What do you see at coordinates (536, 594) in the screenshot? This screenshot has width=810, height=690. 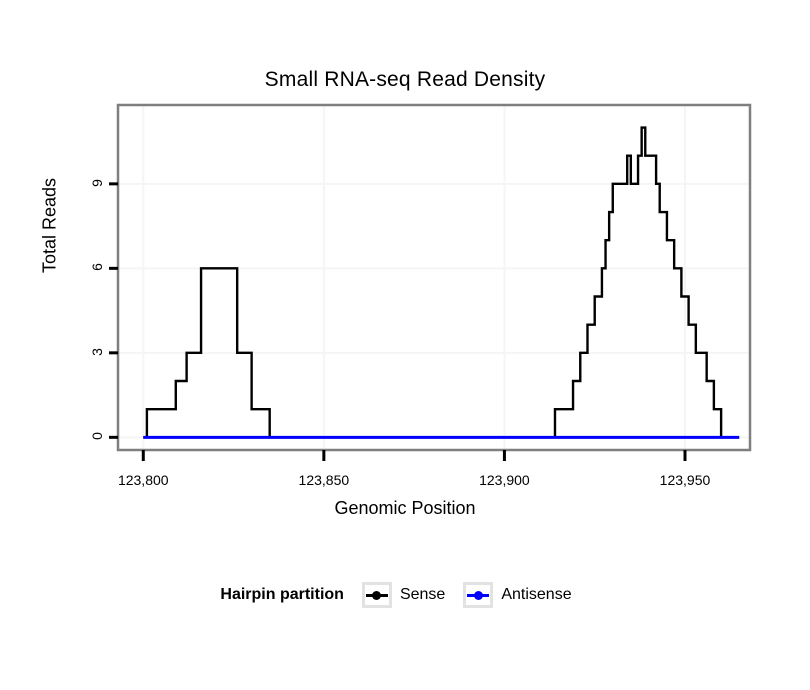 I see `legend-label-antisense: Antisense` at bounding box center [536, 594].